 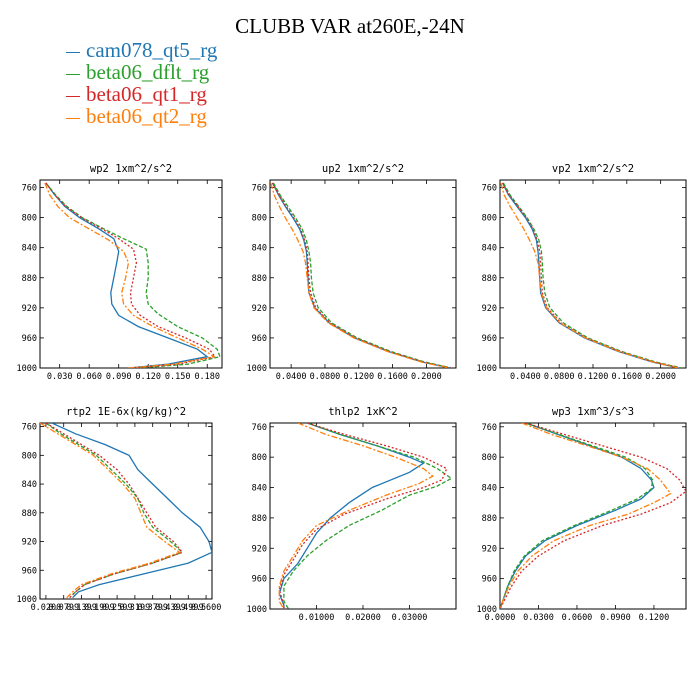 What do you see at coordinates (148, 377) in the screenshot?
I see `x-tick-label: 0.120` at bounding box center [148, 377].